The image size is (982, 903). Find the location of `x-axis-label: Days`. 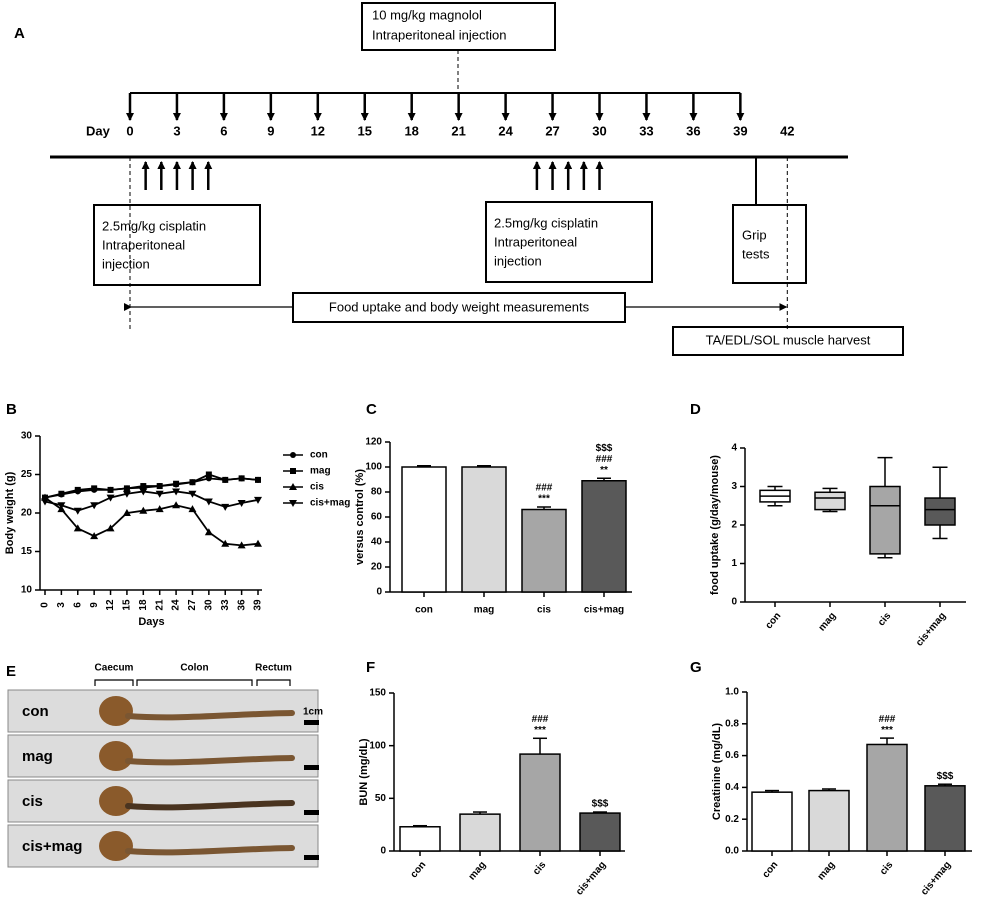

x-axis-label: Days is located at coordinates (151, 622).